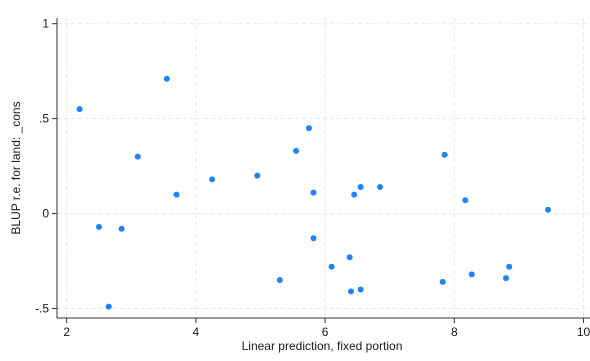 Image resolution: width=590 pixels, height=361 pixels. I want to click on y-tick-label: -.5, so click(42, 309).